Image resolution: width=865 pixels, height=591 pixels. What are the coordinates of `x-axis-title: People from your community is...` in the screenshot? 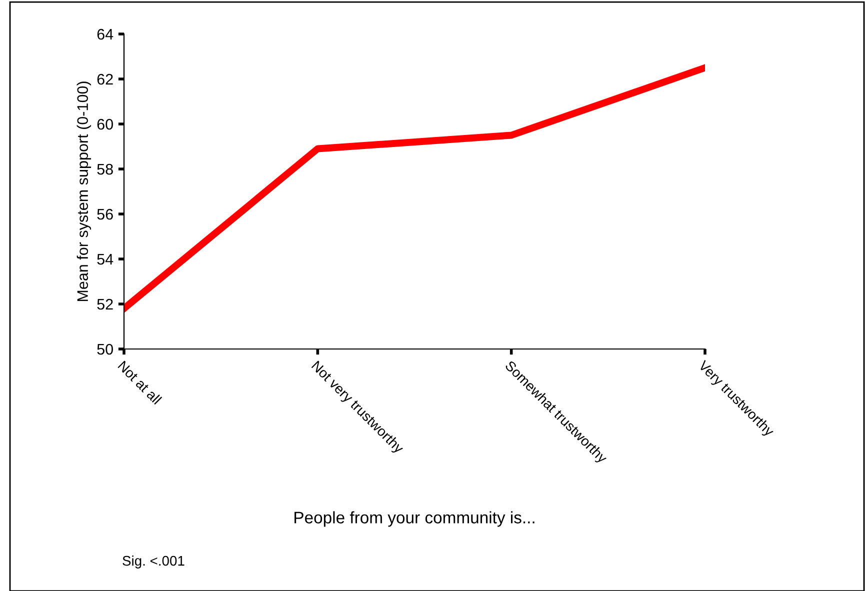 It's located at (414, 519).